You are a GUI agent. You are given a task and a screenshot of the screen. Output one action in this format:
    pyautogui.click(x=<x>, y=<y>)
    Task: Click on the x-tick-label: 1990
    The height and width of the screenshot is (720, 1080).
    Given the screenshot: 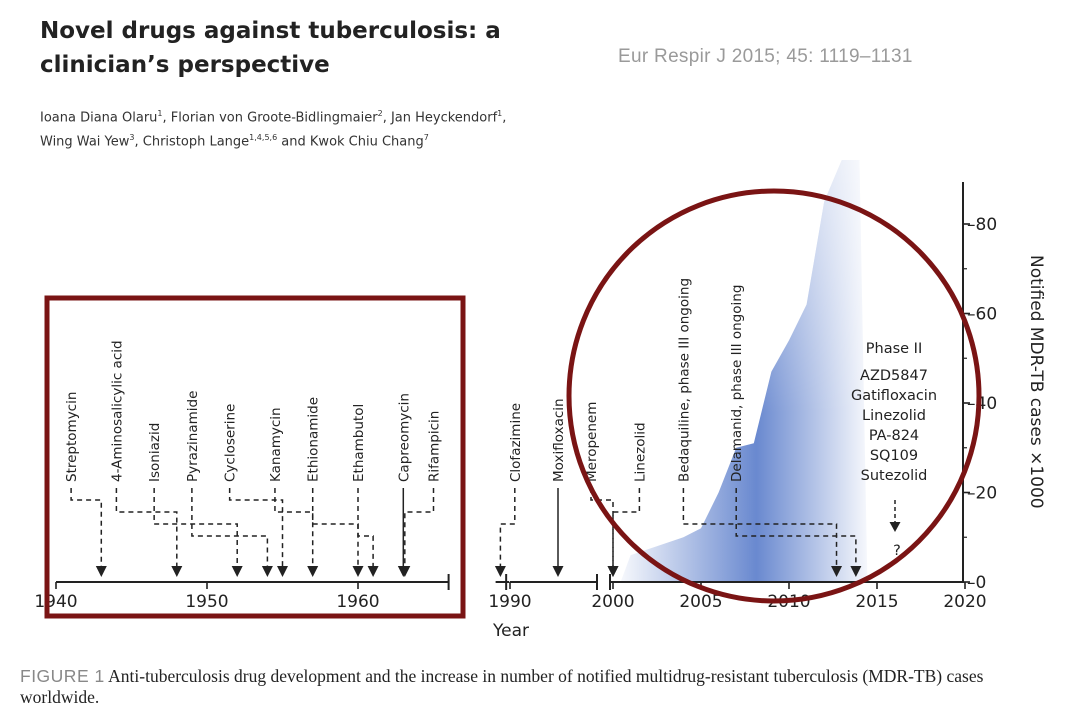 What is the action you would take?
    pyautogui.click(x=509, y=602)
    